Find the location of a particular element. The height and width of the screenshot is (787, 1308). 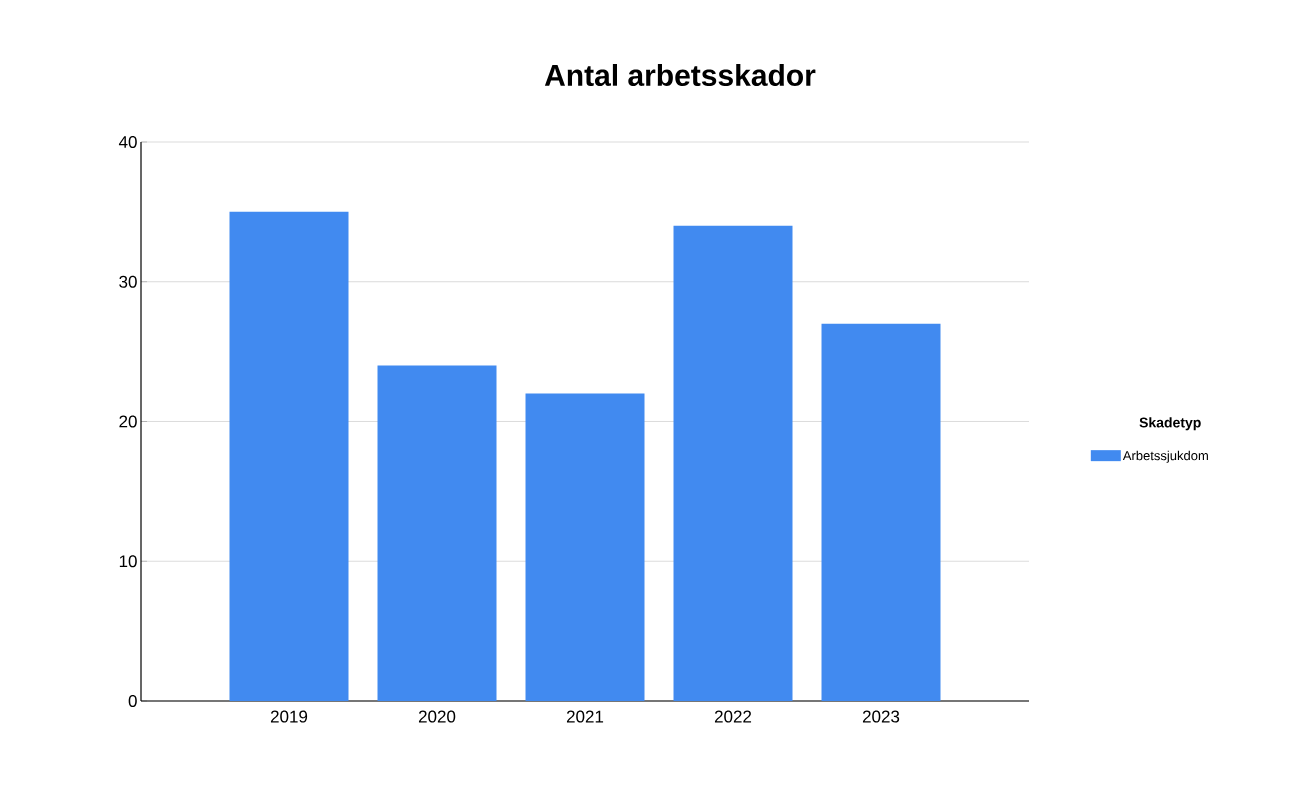

x-tick-label: 2022 is located at coordinates (733, 716).